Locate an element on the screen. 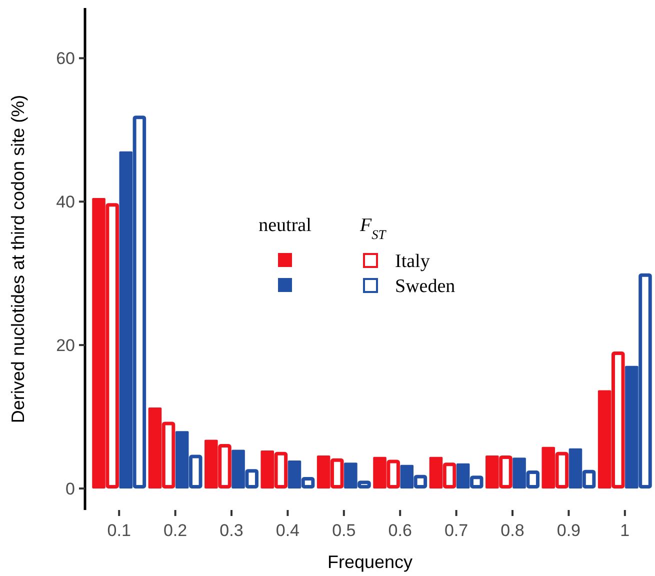 The width and height of the screenshot is (655, 576). legend-label: Italy is located at coordinates (412, 261).